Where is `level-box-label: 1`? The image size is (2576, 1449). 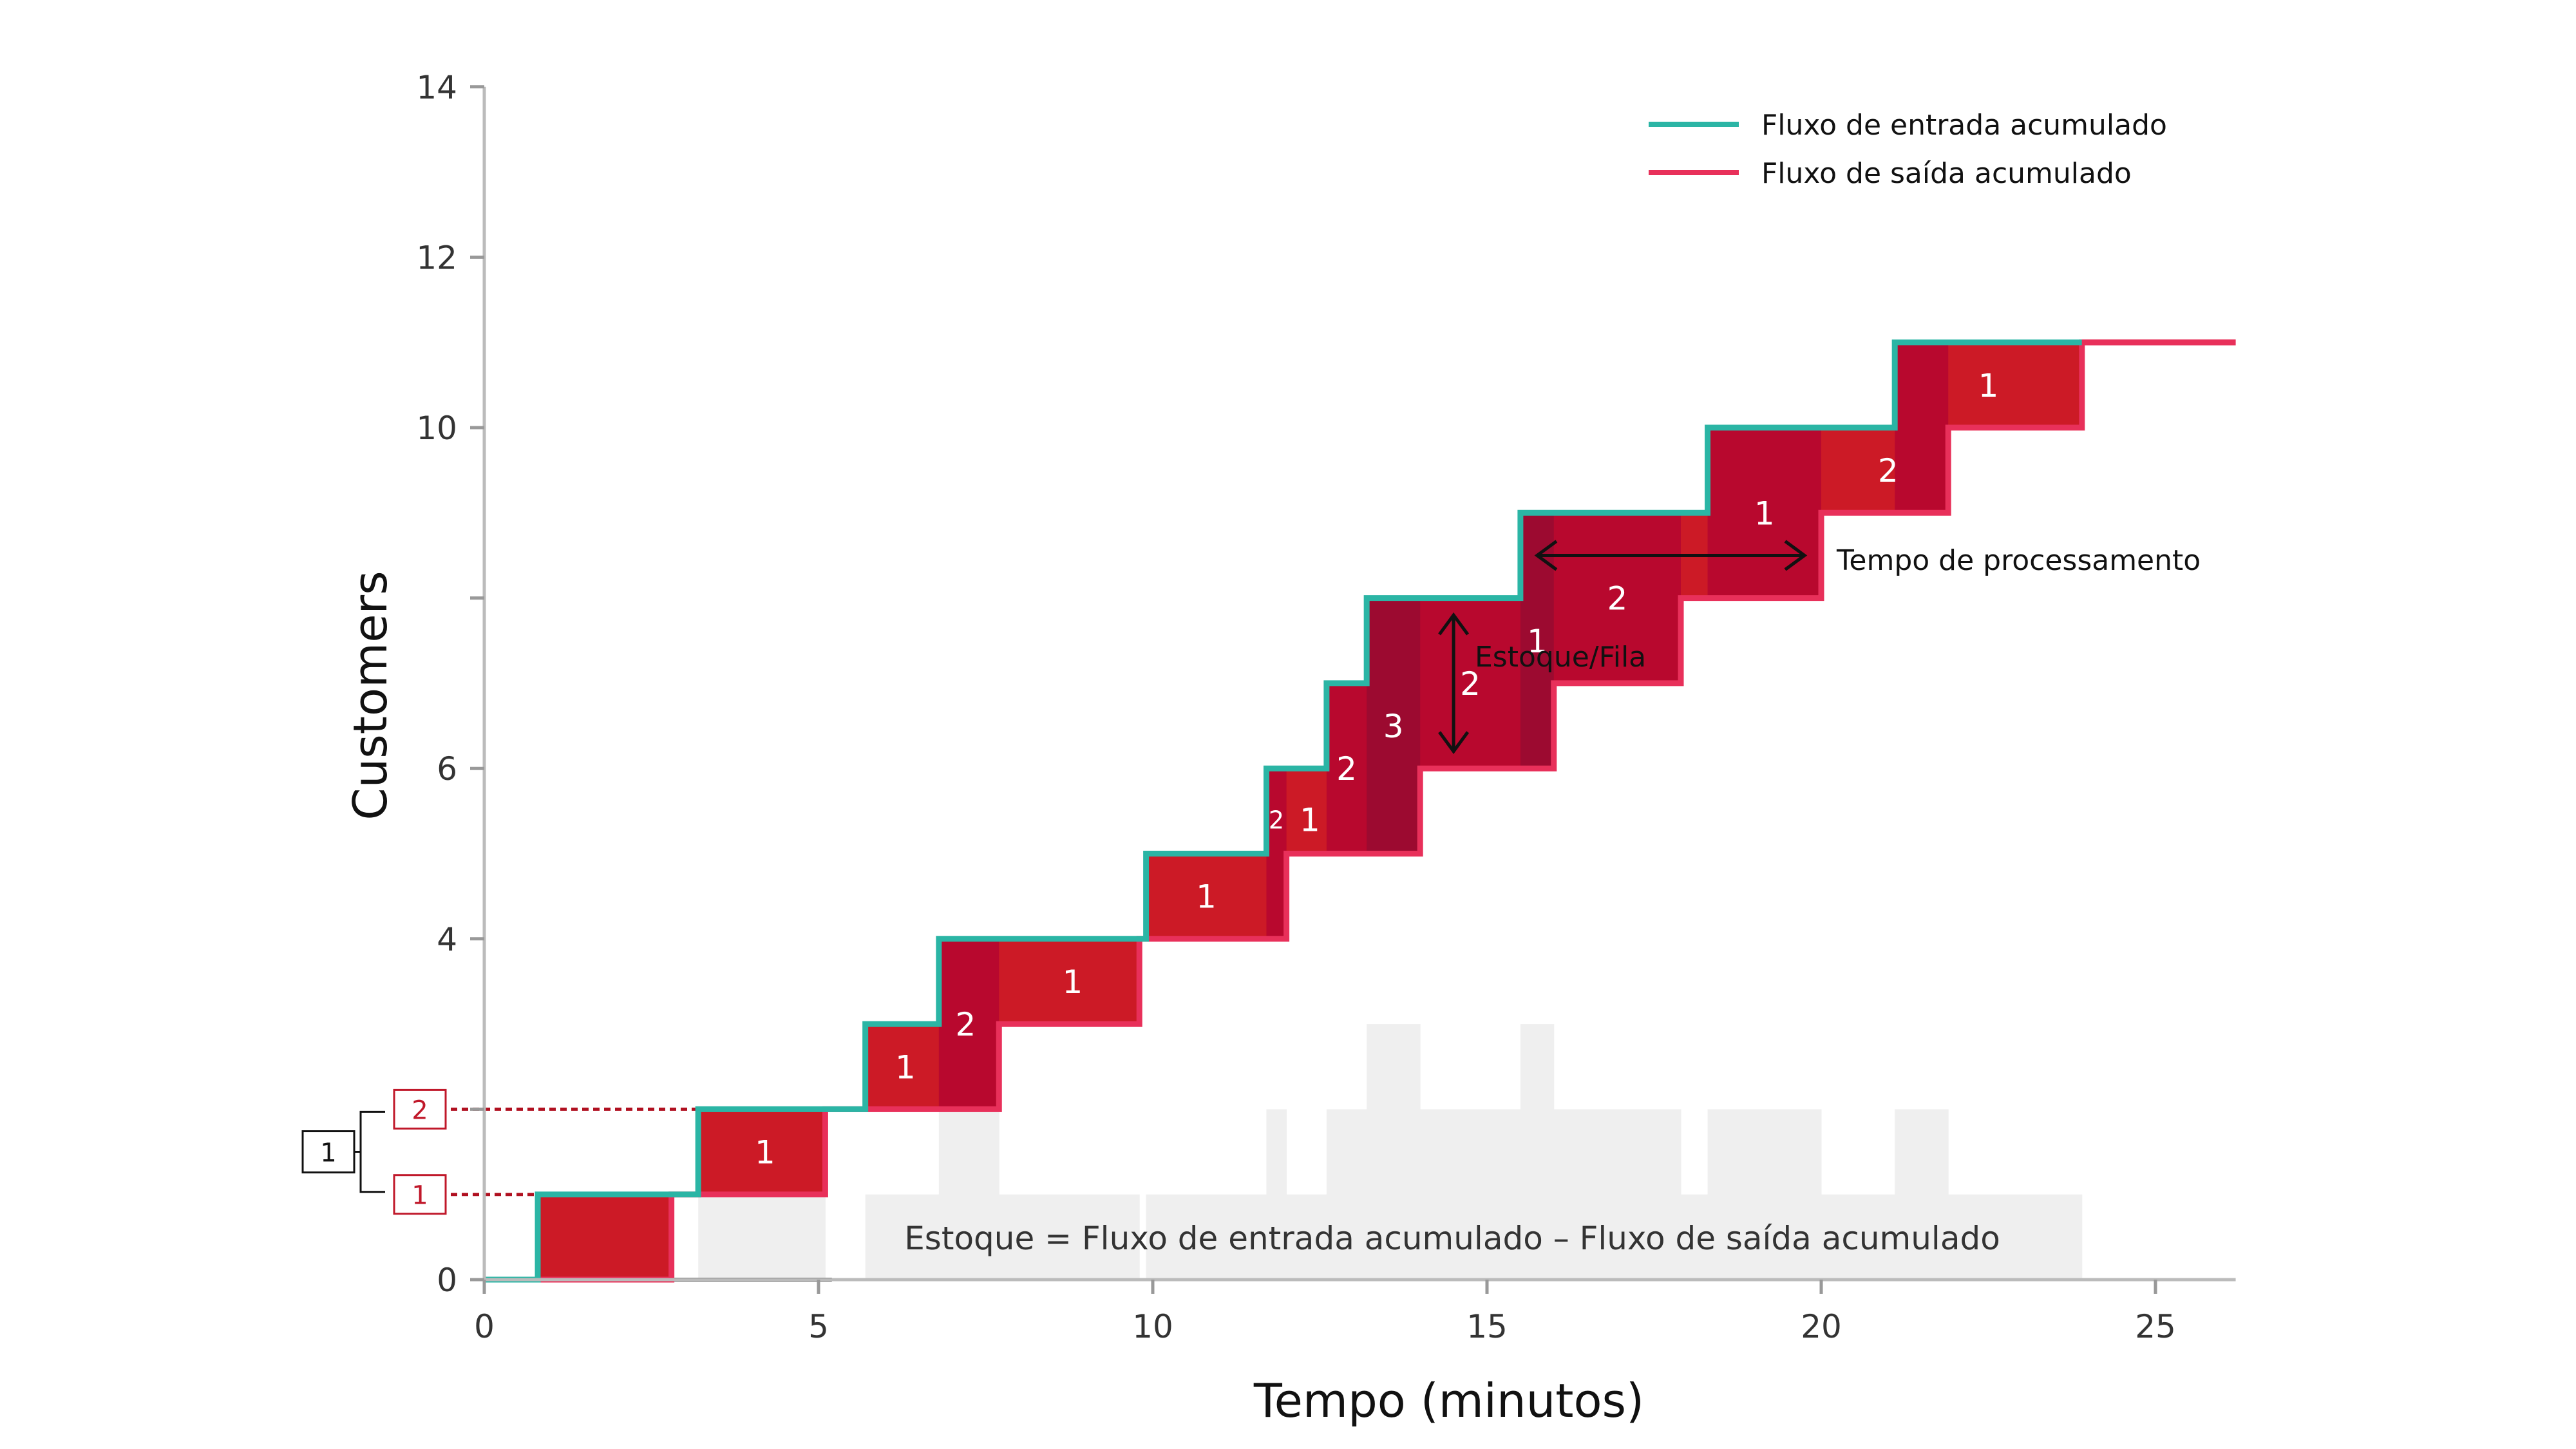
level-box-label: 1 is located at coordinates (420, 1196).